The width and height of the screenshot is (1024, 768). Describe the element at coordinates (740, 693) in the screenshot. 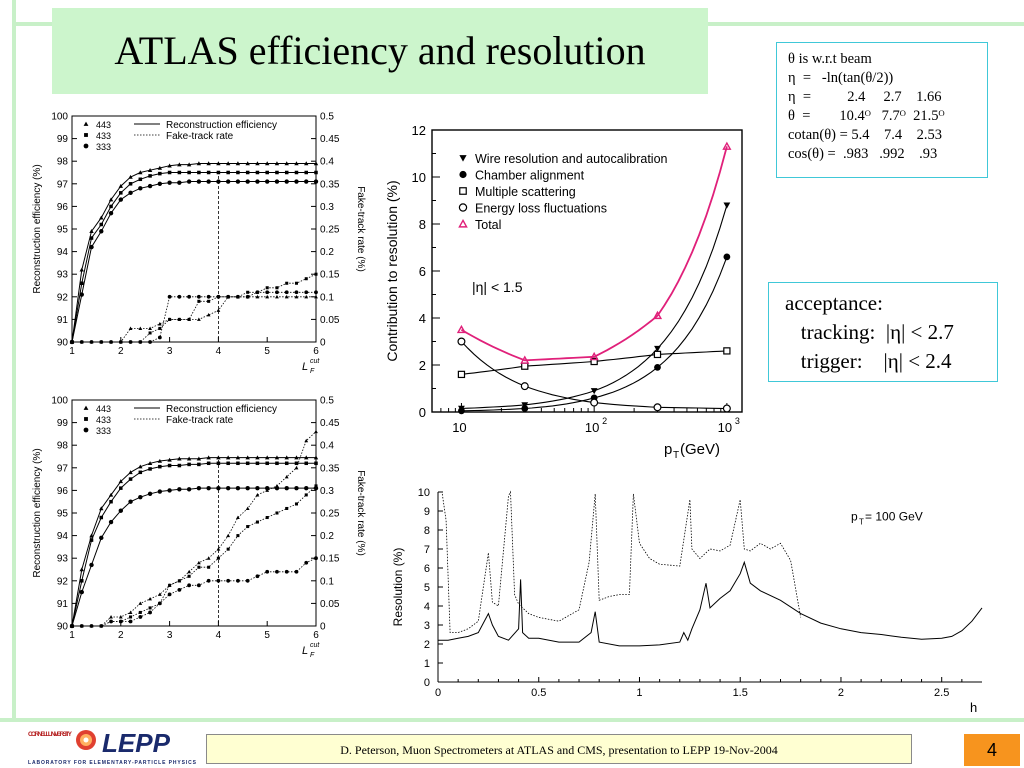

I see `x-tick-label: 1.5` at that location.